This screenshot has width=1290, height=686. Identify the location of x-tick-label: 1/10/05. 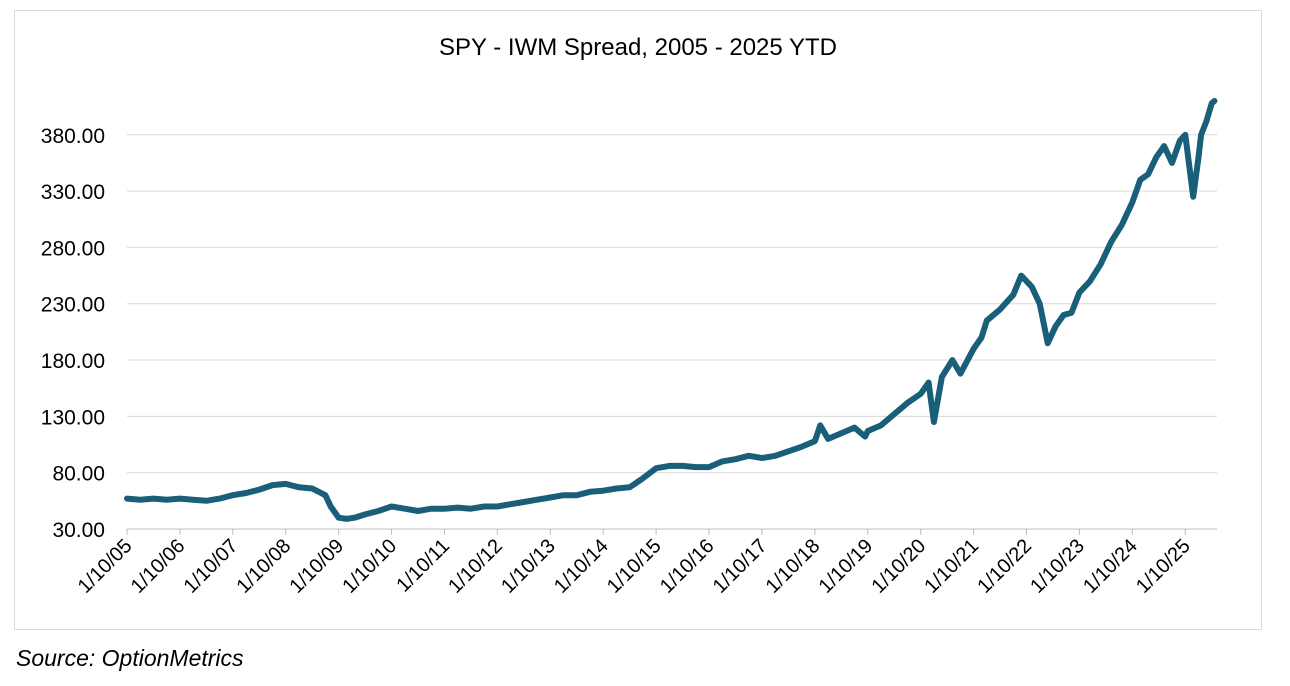
(105, 566).